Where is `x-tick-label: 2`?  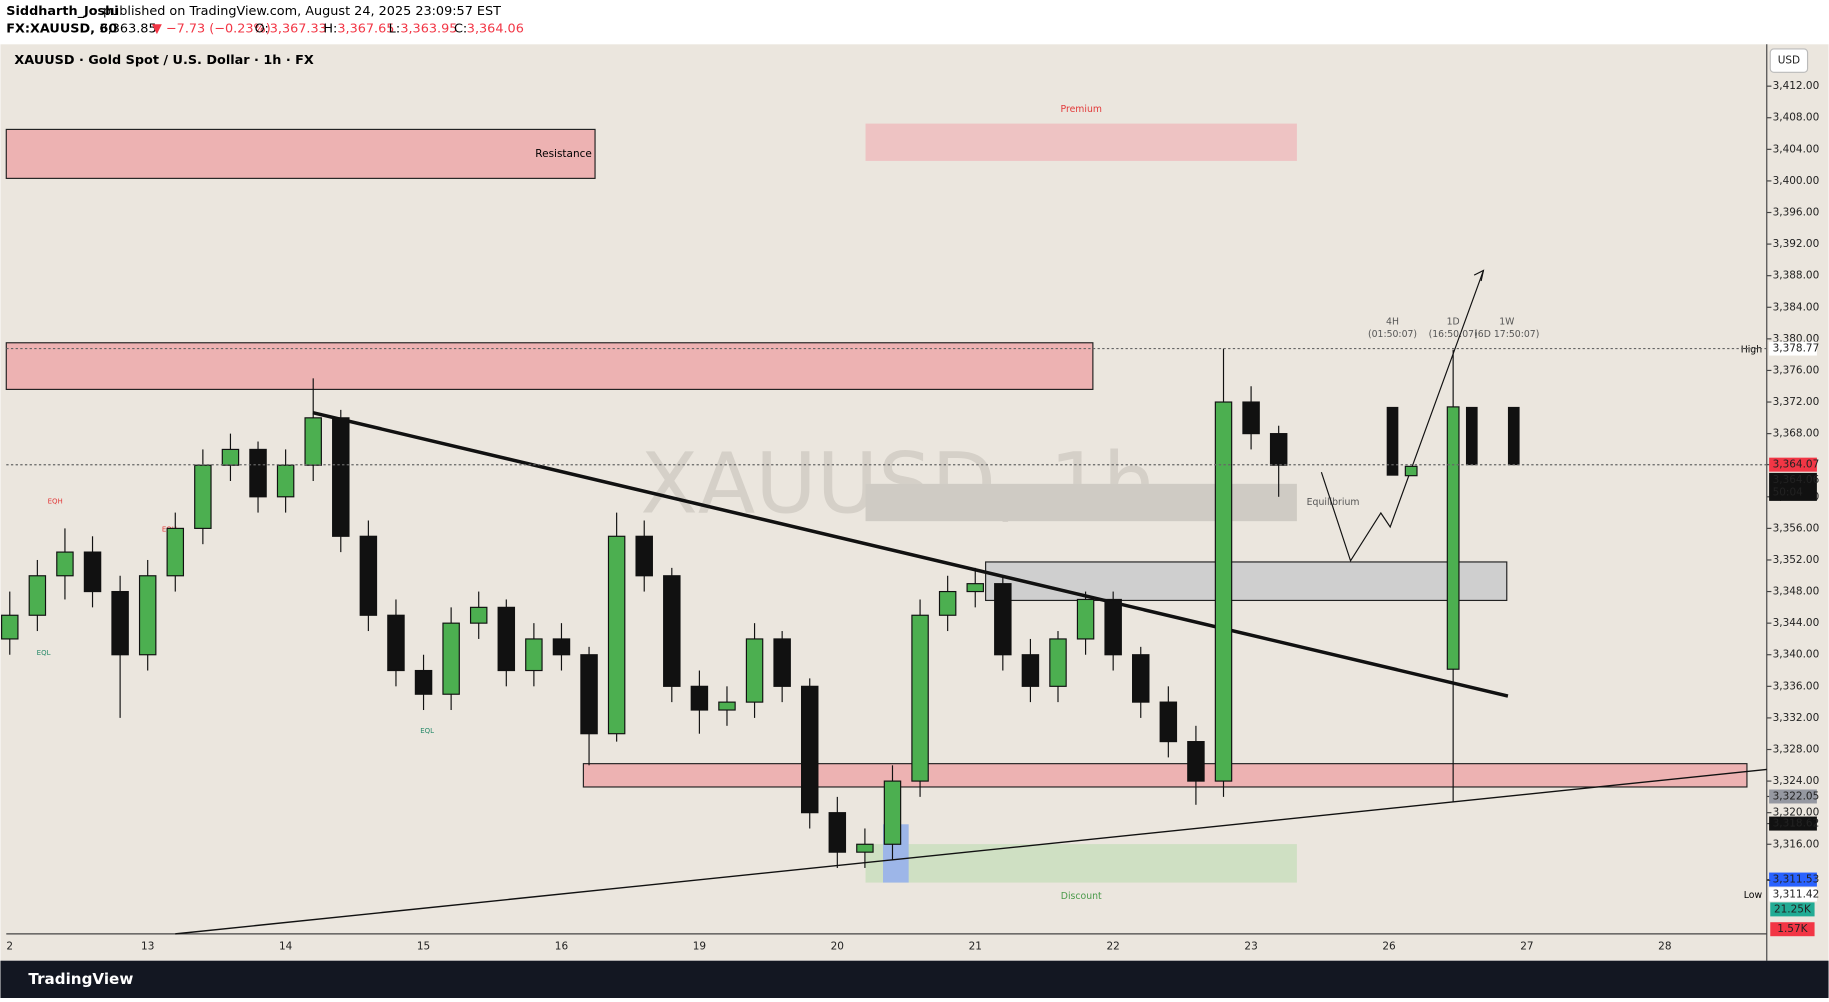
x-tick-label: 2 is located at coordinates (9, 947).